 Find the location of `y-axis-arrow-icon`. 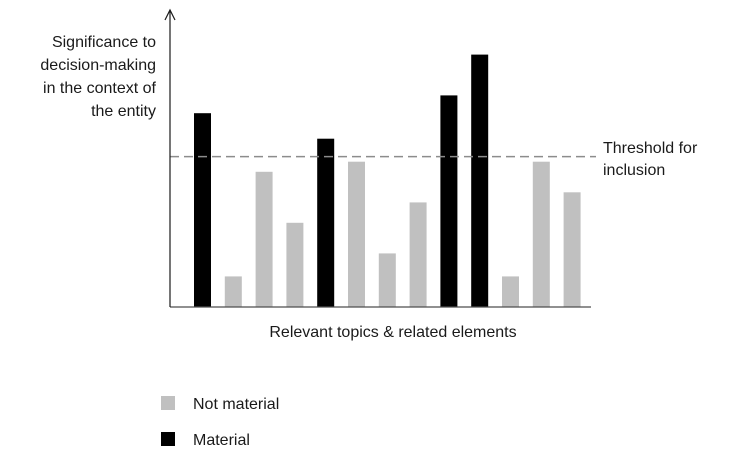

y-axis-arrow-icon is located at coordinates (170, 14).